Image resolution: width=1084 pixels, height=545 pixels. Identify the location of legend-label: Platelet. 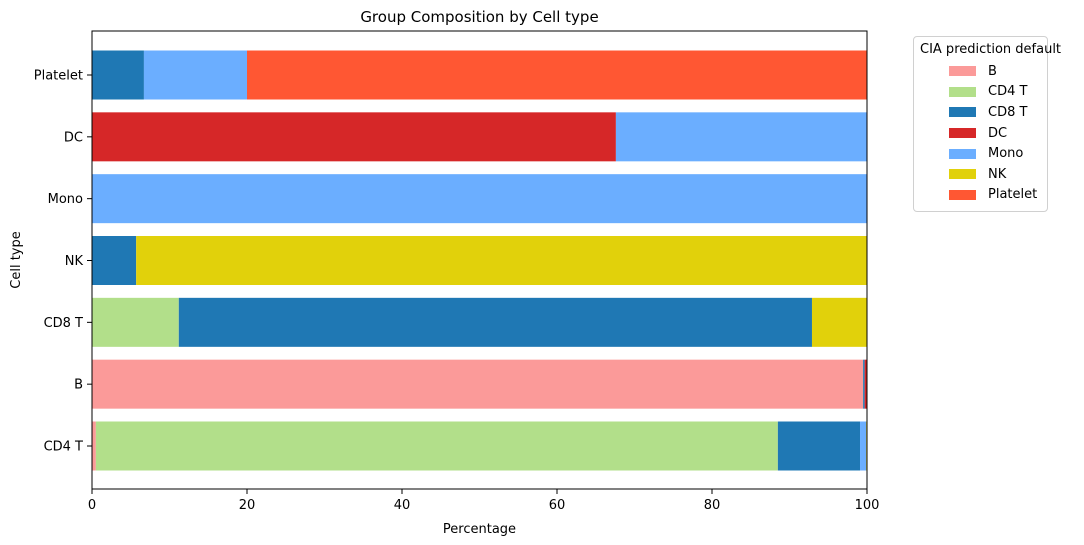
(1013, 195).